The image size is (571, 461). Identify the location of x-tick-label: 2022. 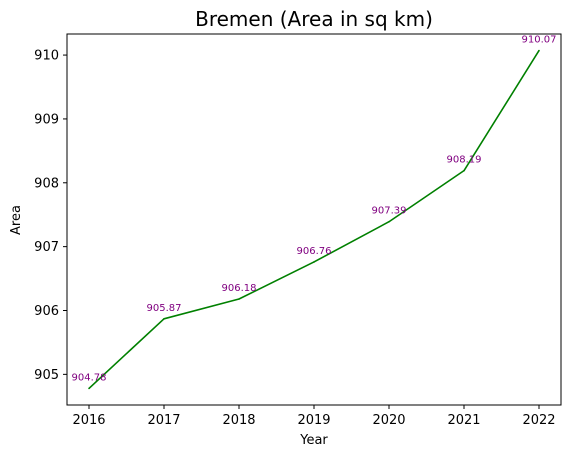
(538, 420).